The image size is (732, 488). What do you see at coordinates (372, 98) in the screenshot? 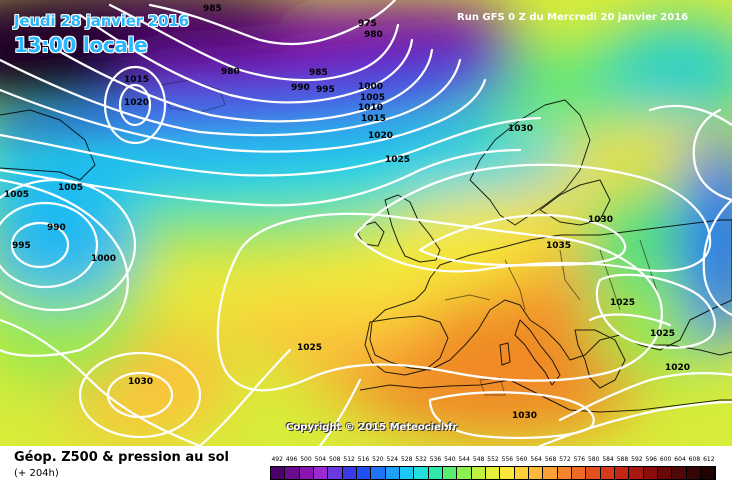
I see `isobar-1005-a: 1005` at bounding box center [372, 98].